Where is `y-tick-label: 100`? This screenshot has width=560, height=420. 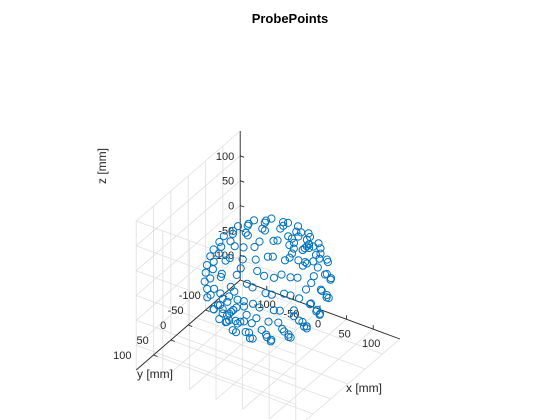
y-tick-label: 100 is located at coordinates (122, 356).